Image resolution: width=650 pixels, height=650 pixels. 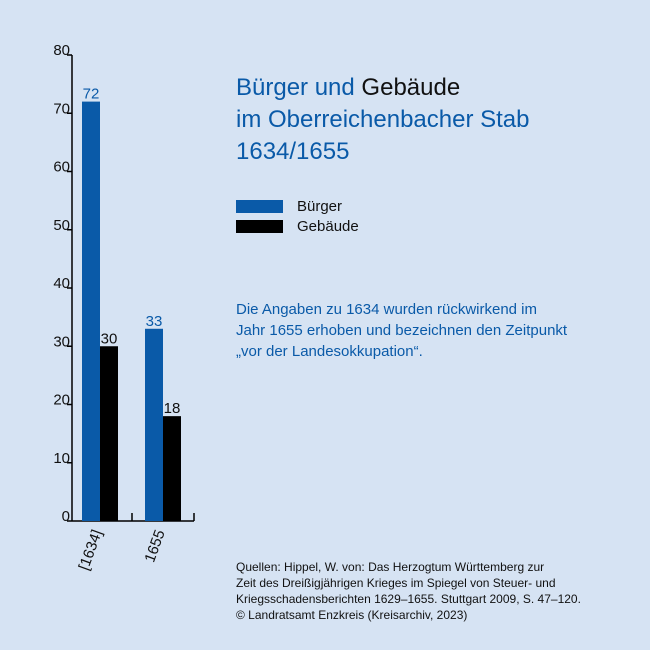 I want to click on y-tick-label: 40, so click(x=61, y=283).